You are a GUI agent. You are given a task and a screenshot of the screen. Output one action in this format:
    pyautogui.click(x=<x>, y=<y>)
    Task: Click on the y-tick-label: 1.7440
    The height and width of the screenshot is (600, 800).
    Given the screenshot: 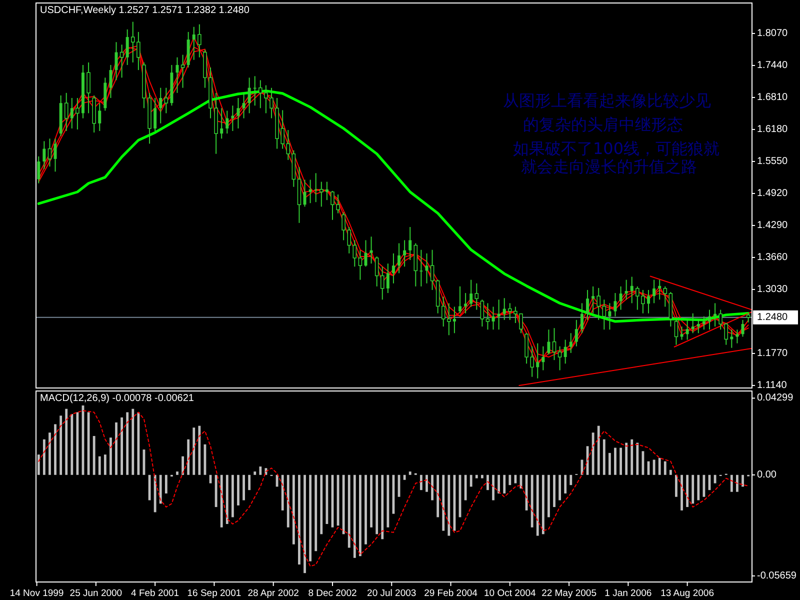 What is the action you would take?
    pyautogui.click(x=772, y=65)
    